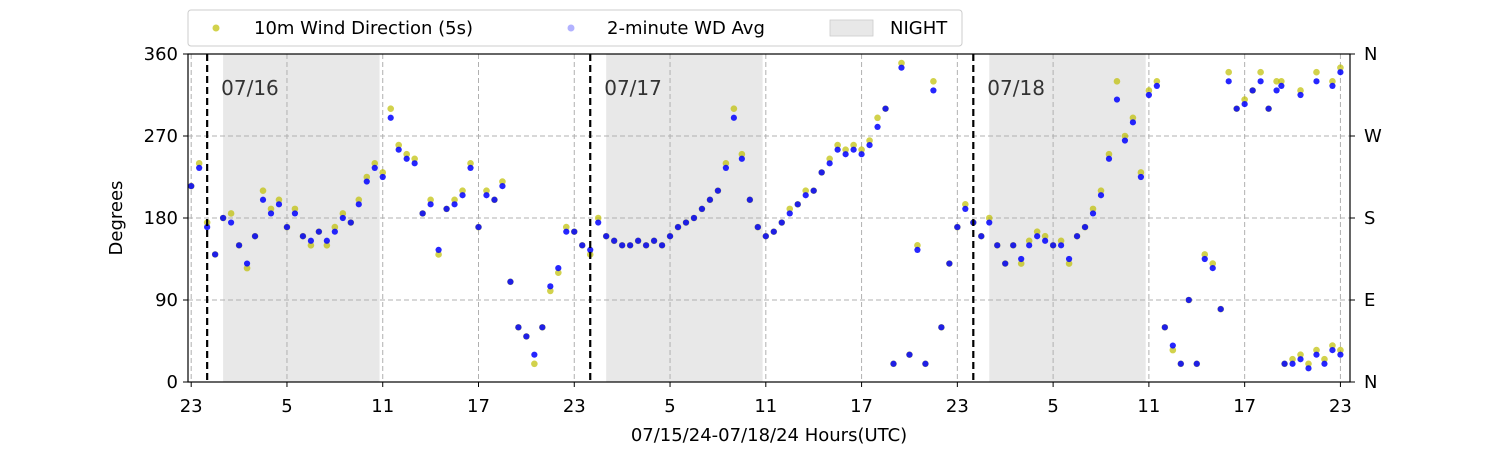 Image resolution: width=1500 pixels, height=450 pixels. Describe the element at coordinates (571, 28) in the screenshot. I see `legend-marker-wd-avg` at that location.